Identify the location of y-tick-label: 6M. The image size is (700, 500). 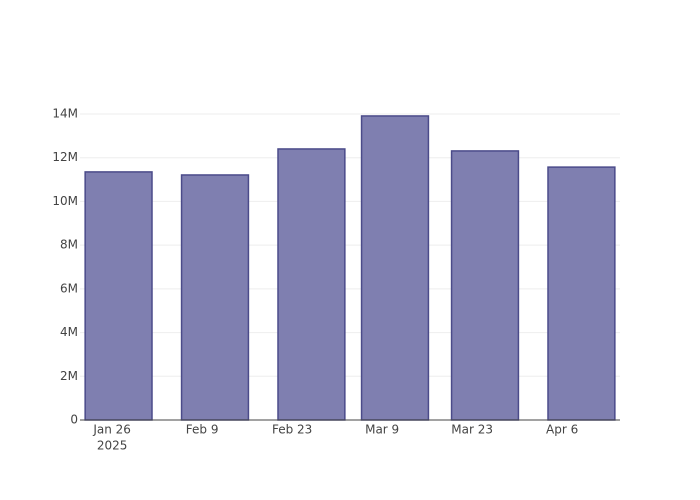
(69, 288).